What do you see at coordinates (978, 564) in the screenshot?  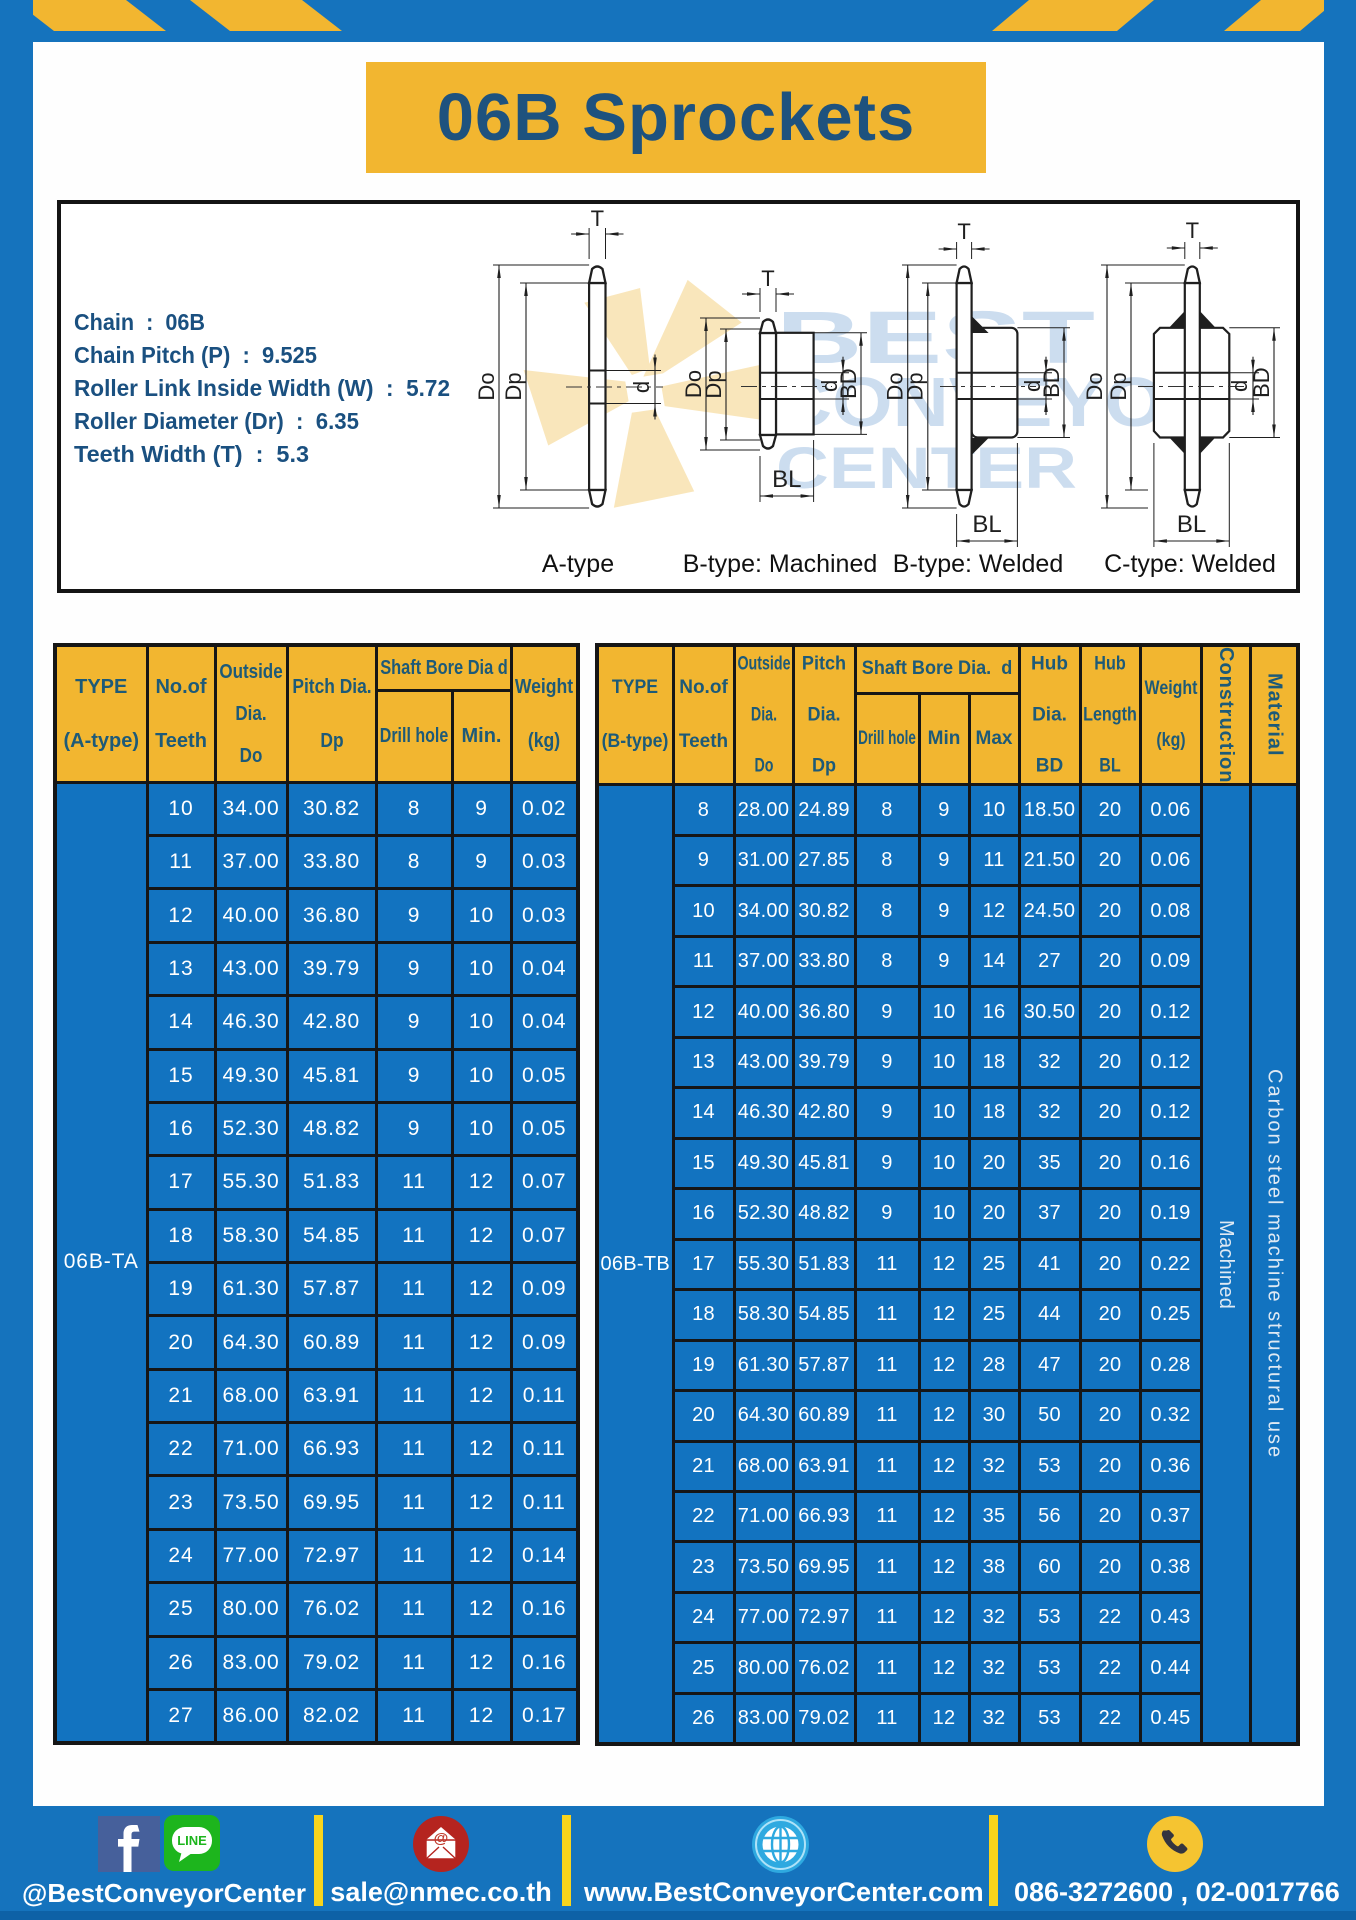 I see `svg-text: B-type: Welded` at bounding box center [978, 564].